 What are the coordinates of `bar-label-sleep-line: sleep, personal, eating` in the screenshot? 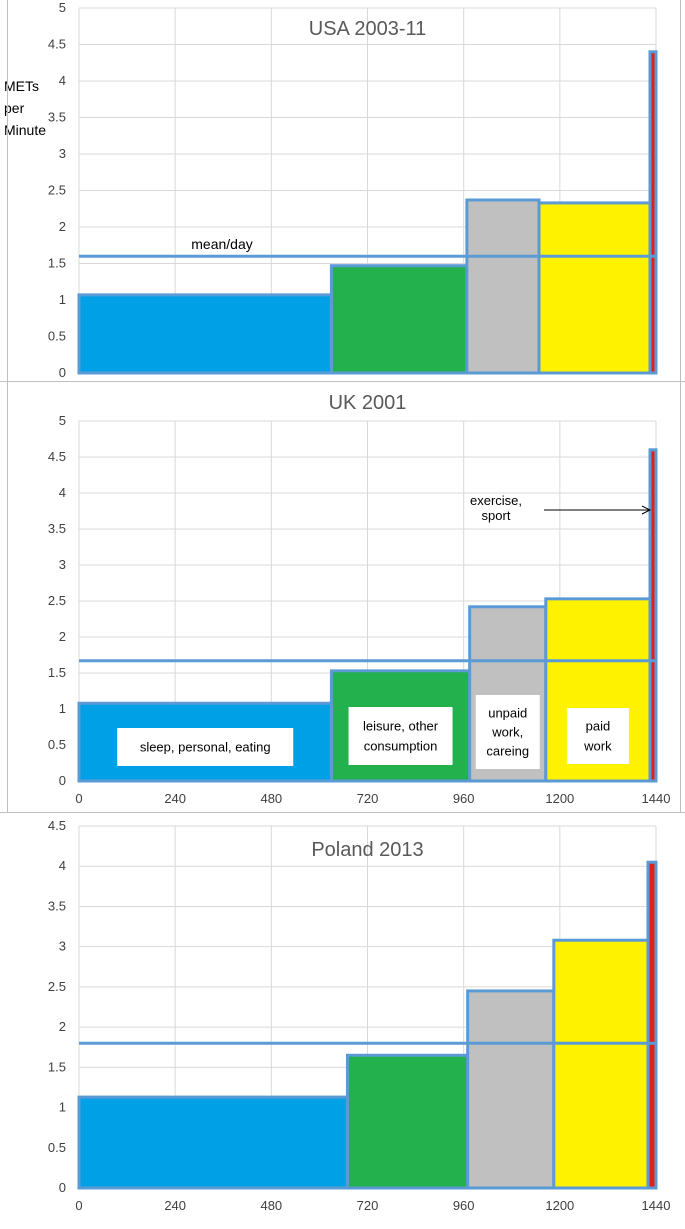 It's located at (205, 747).